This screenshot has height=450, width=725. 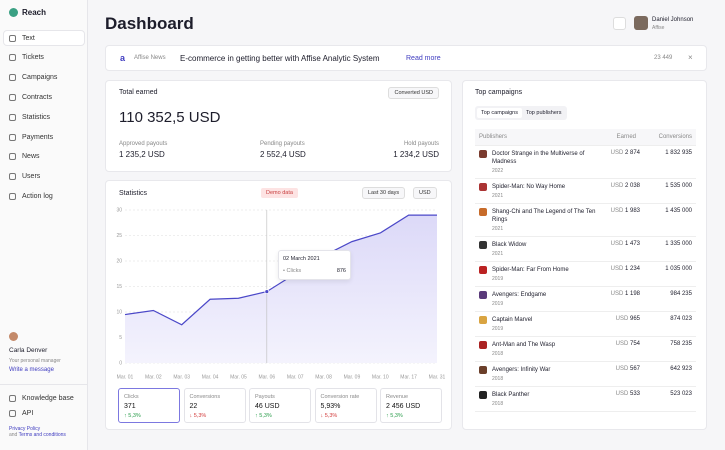 I want to click on earned-value: 1 198, so click(x=632, y=294).